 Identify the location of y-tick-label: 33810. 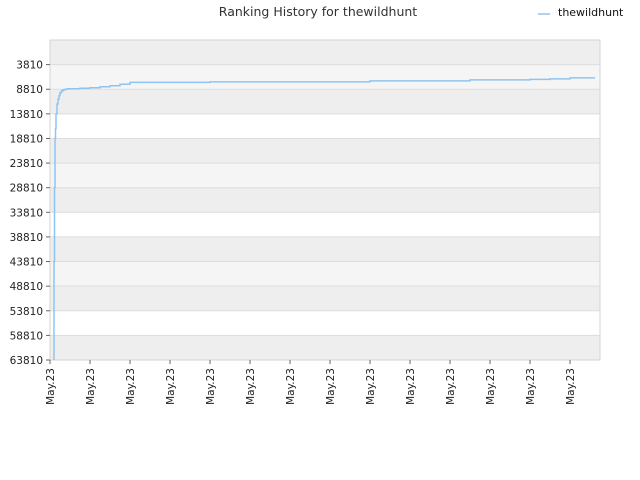
(26, 213).